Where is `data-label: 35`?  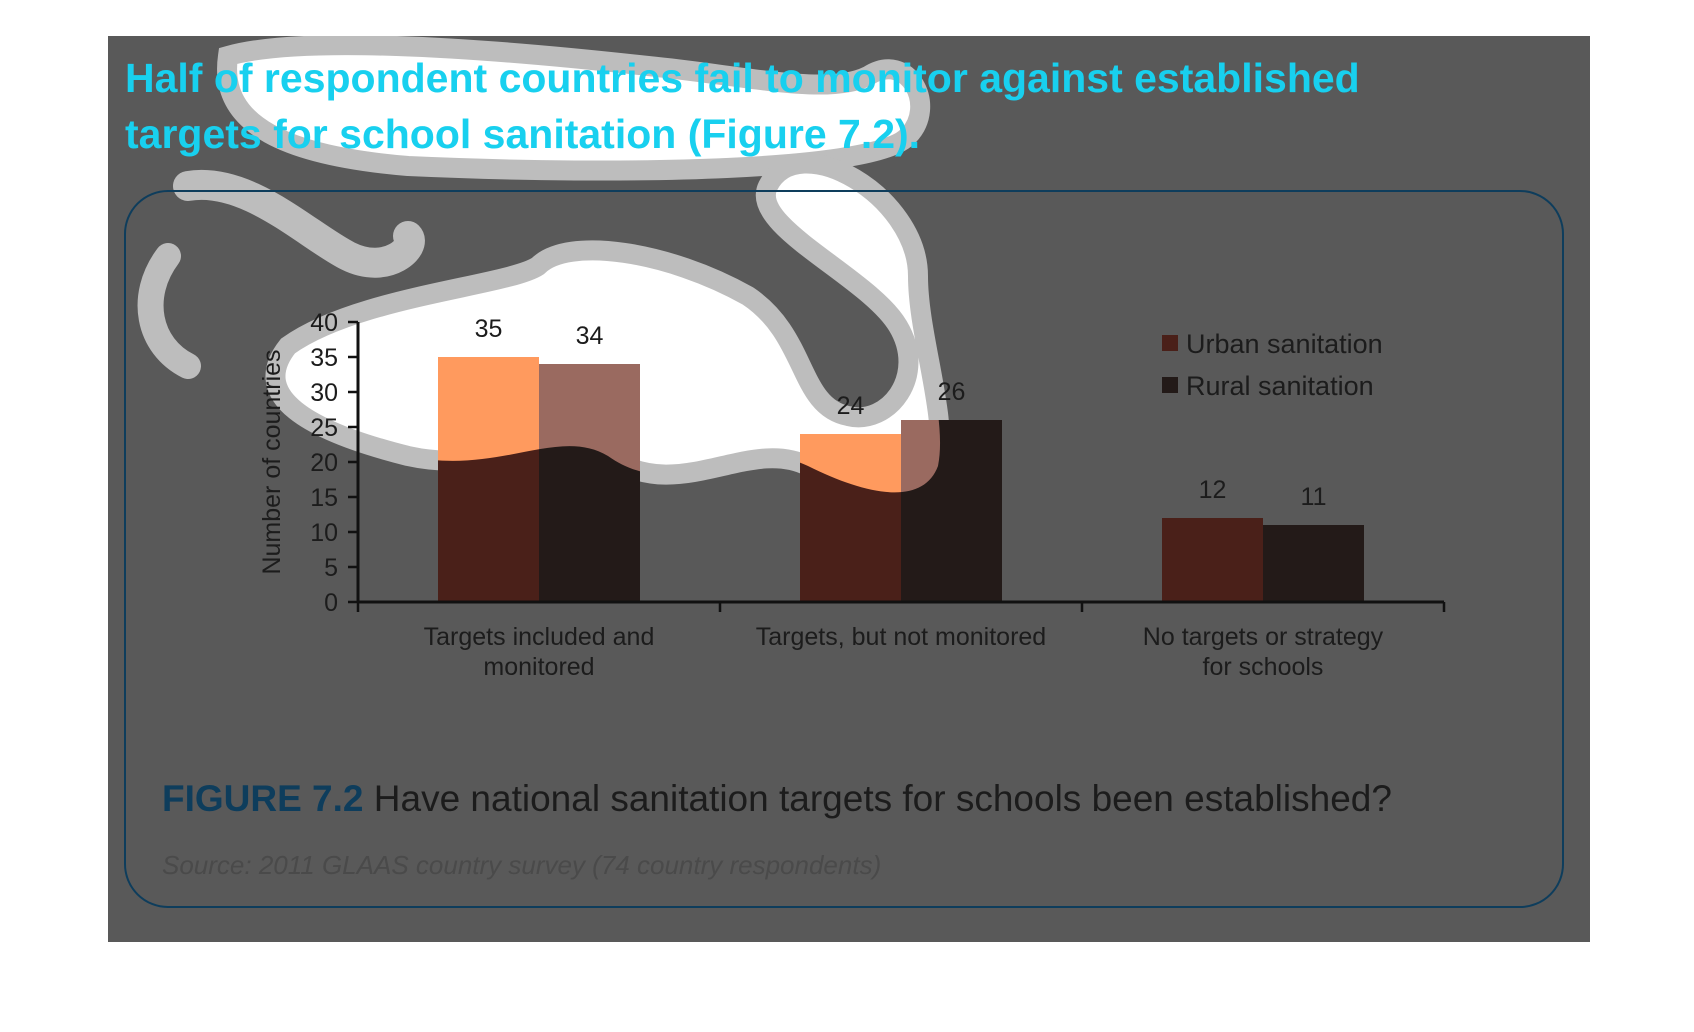
data-label: 35 is located at coordinates (489, 329).